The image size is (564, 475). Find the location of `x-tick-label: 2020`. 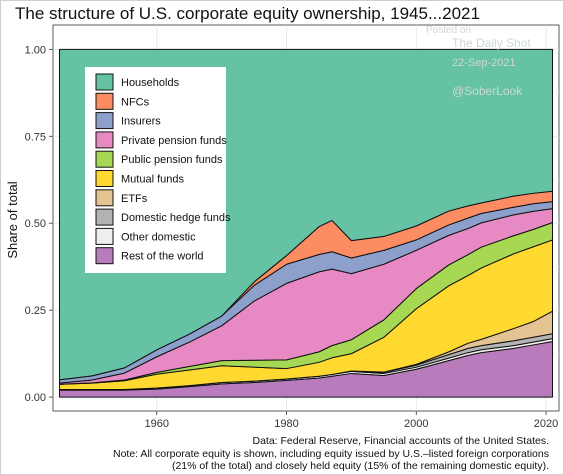

x-tick-label: 2020 is located at coordinates (546, 424).